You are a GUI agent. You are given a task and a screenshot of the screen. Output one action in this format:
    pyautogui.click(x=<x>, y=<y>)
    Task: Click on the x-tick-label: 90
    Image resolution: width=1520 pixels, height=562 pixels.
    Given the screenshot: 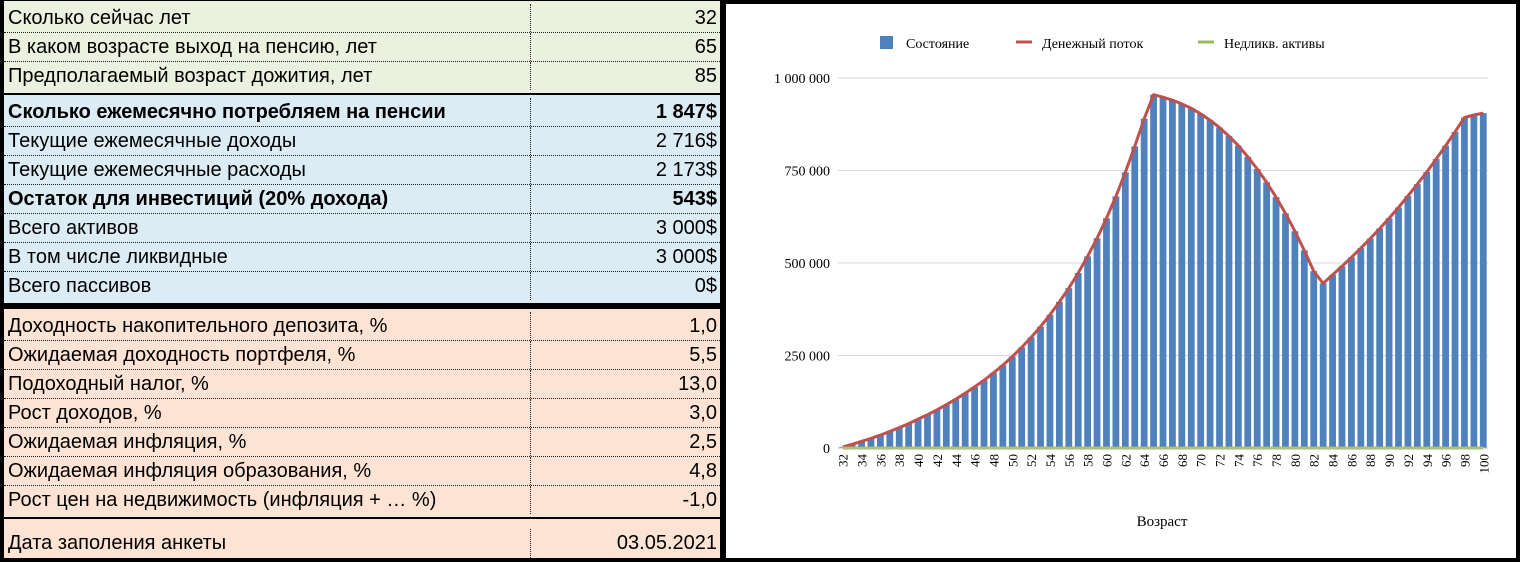 What is the action you would take?
    pyautogui.click(x=1389, y=460)
    